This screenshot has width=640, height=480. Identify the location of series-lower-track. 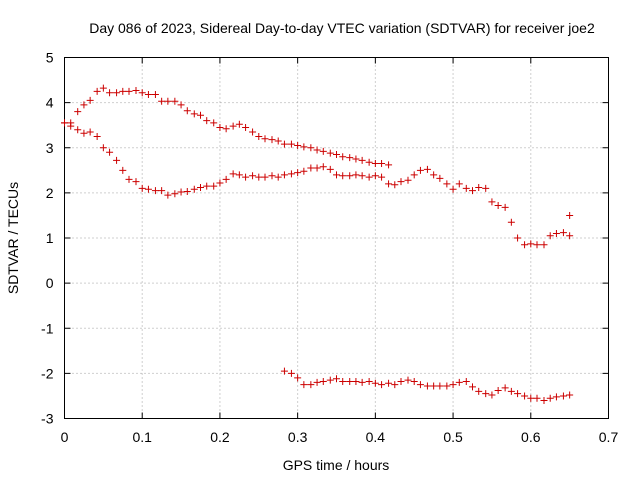
(427, 385).